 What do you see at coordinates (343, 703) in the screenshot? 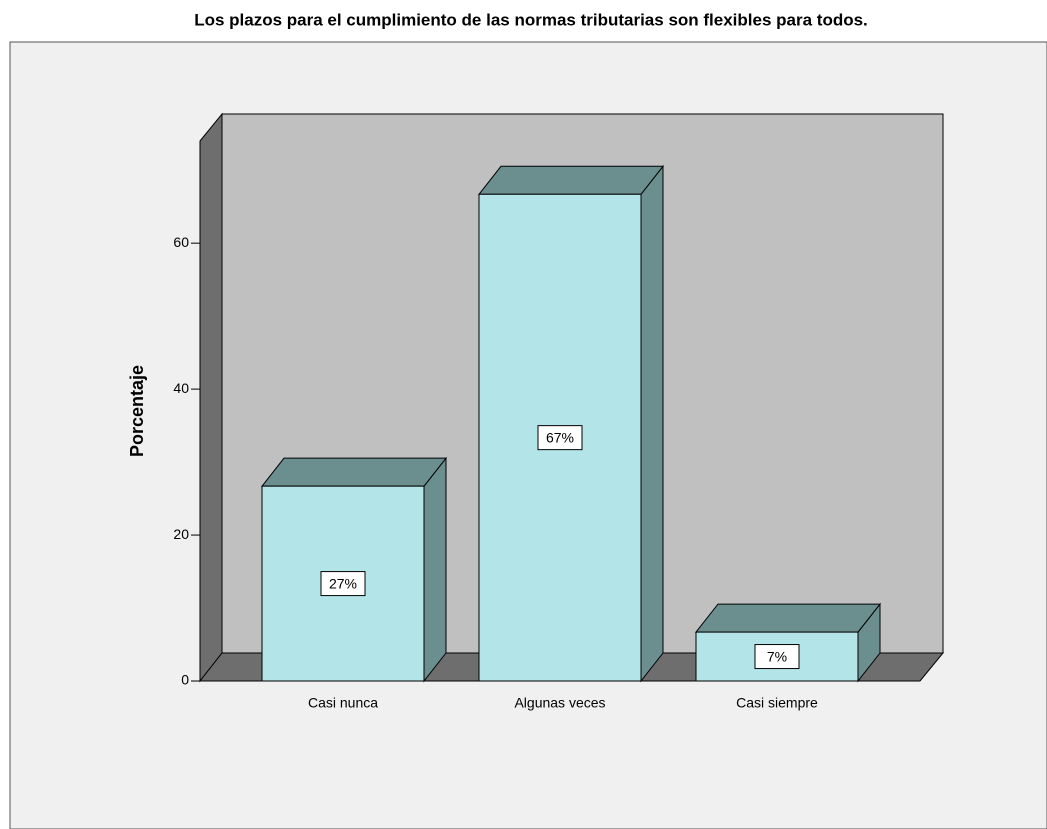
I see `x-tick-label: Casi nunca` at bounding box center [343, 703].